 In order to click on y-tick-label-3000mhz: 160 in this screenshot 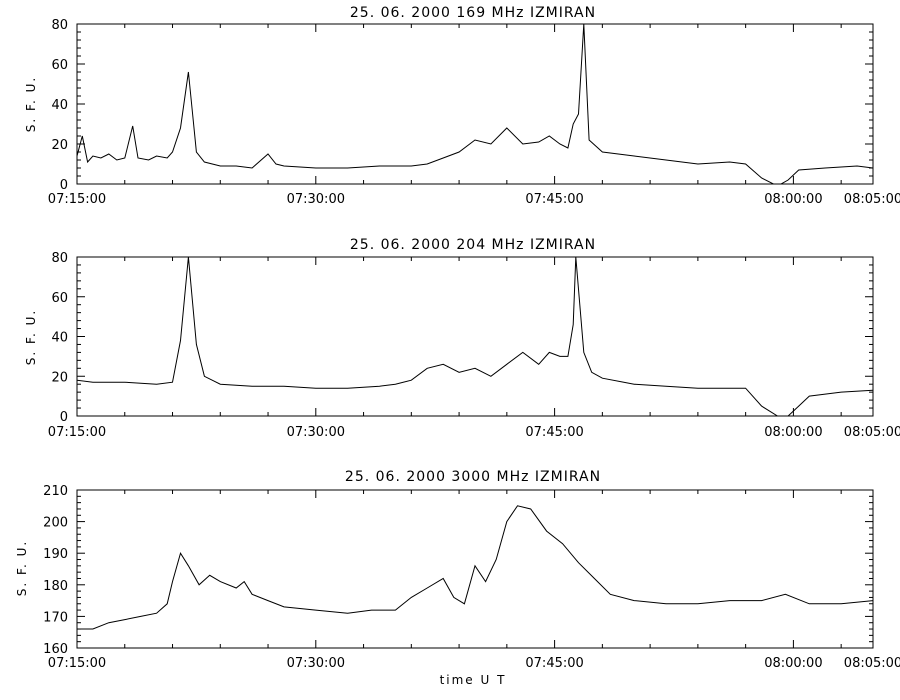, I will do `click(55, 649)`.